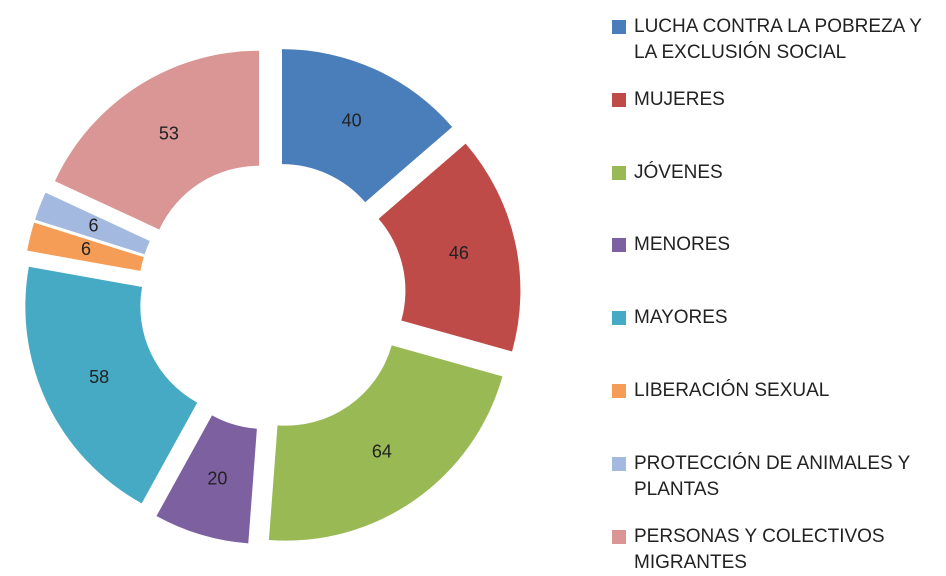 Image resolution: width=946 pixels, height=576 pixels. I want to click on legend-item: PROTECCIÓN DE ANIMALES Y PLANTAS, so click(779, 477).